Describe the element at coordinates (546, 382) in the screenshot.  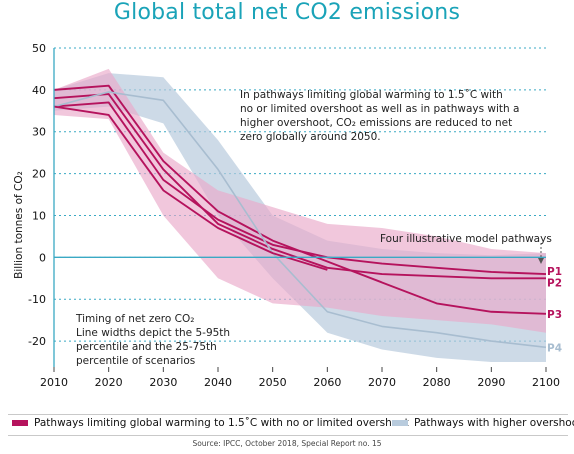
I see `x-tick-label: 2100` at that location.